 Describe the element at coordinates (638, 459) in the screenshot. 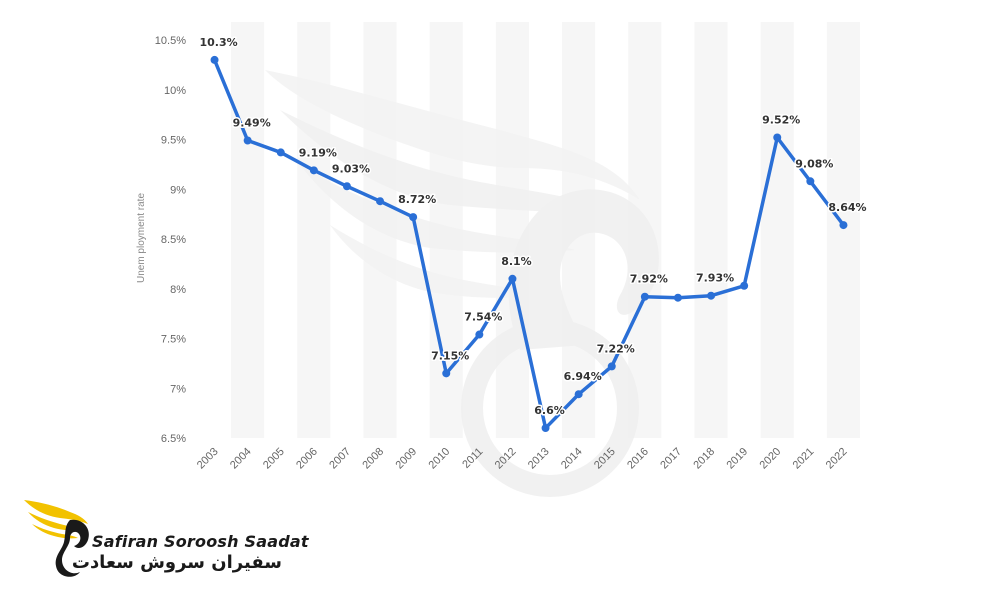

I see `x-tick-label: 2016` at that location.